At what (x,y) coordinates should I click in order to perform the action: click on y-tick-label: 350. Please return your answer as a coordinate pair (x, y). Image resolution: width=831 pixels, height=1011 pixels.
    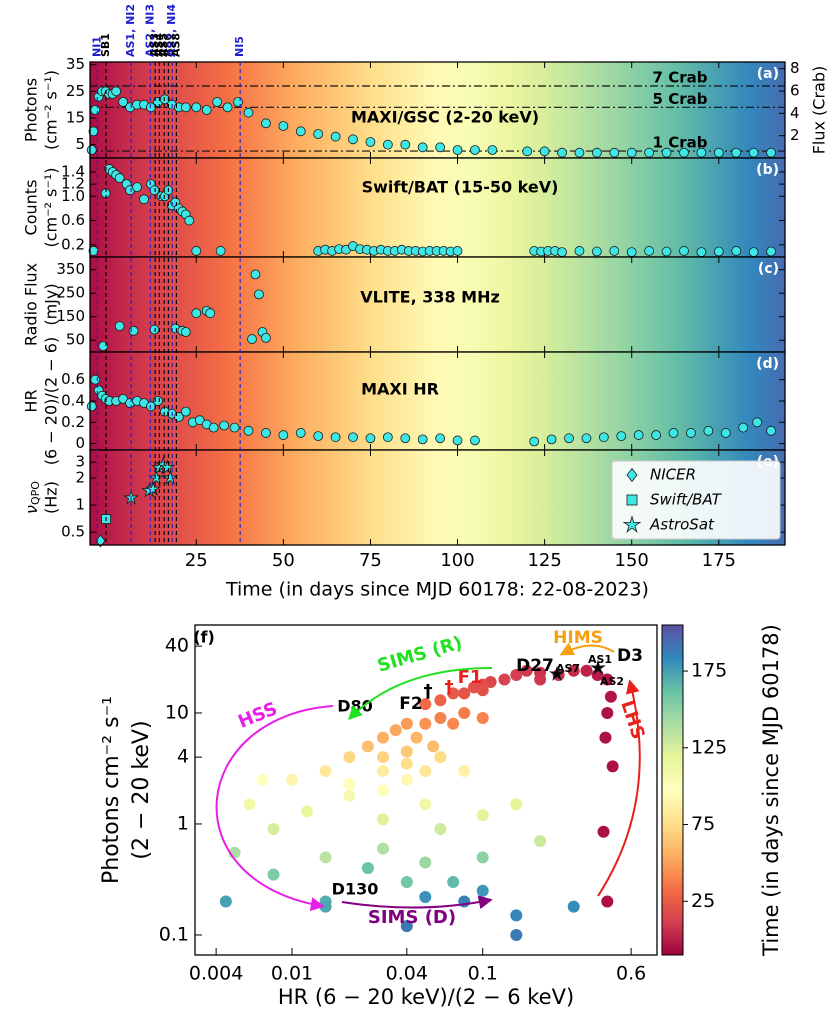
    Looking at the image, I should click on (70, 269).